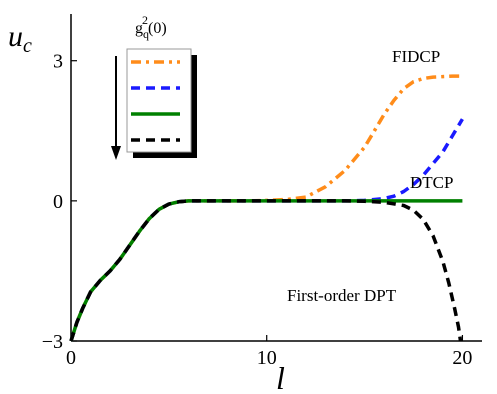 This screenshot has height=394, width=497. What do you see at coordinates (280, 377) in the screenshot?
I see `x-axis-title: l` at bounding box center [280, 377].